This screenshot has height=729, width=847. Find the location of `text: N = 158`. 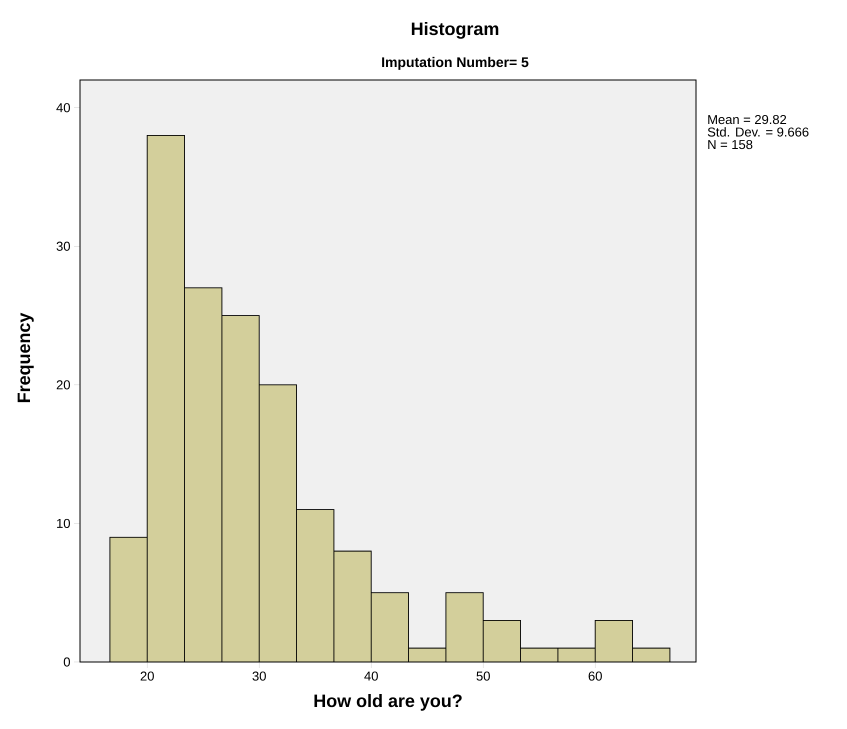

text: N = 158 is located at coordinates (730, 145).